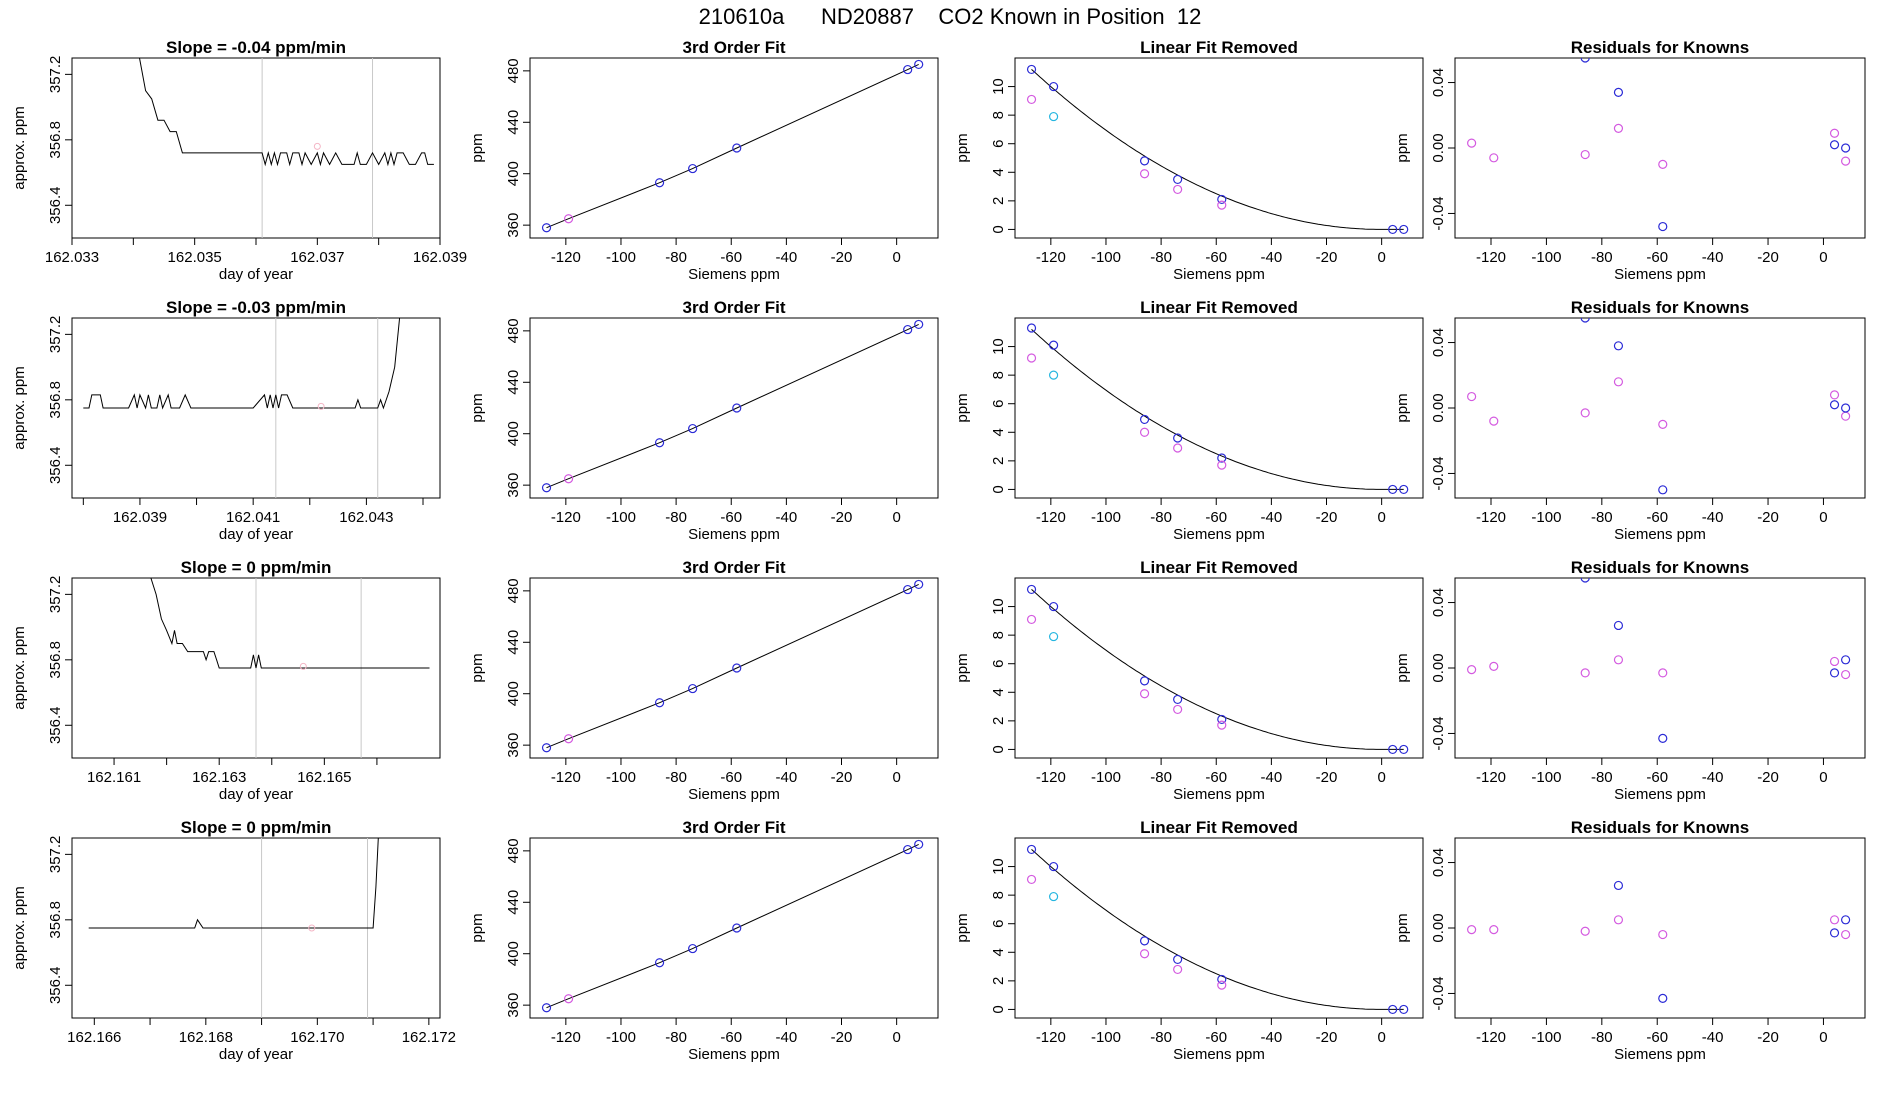 This screenshot has height=1100, width=1900. What do you see at coordinates (94, 1037) in the screenshot?
I see `x-tick-label: 162.166` at bounding box center [94, 1037].